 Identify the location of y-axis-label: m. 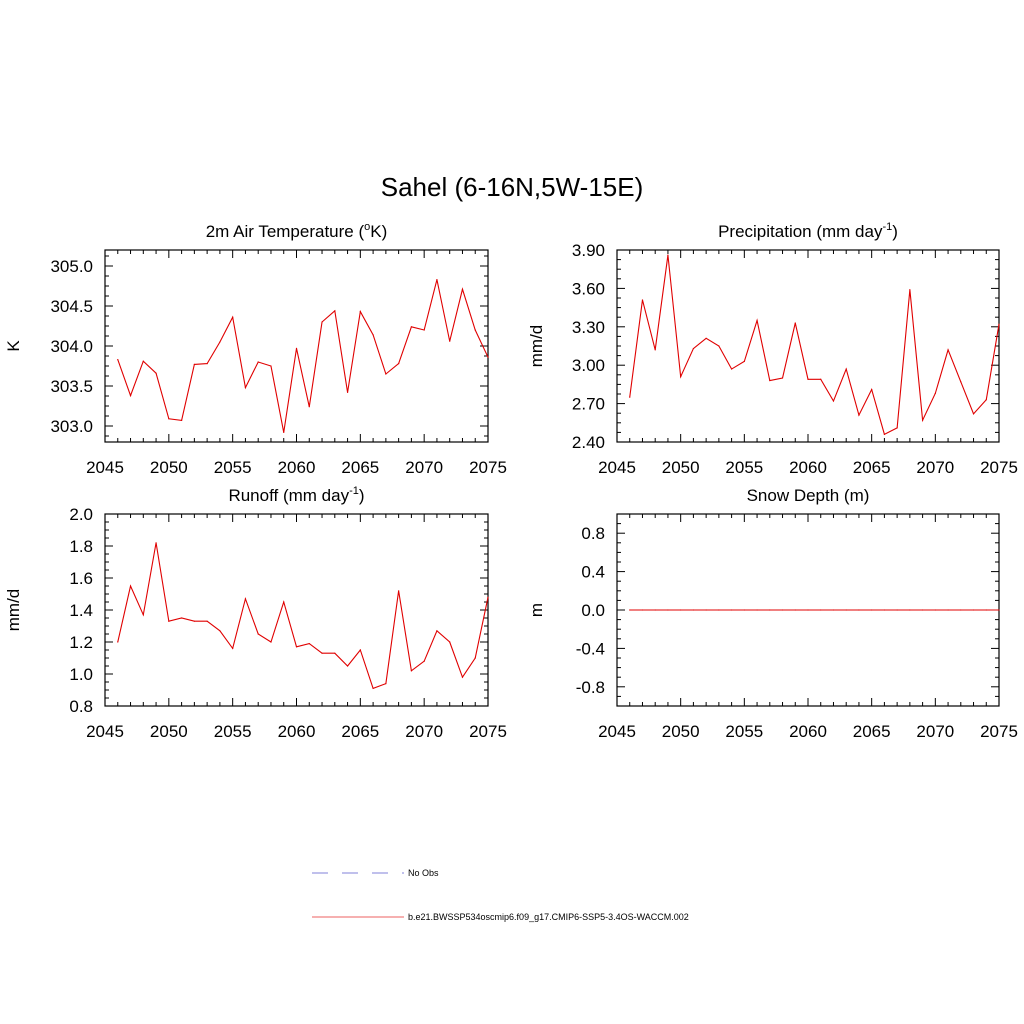
(536, 610).